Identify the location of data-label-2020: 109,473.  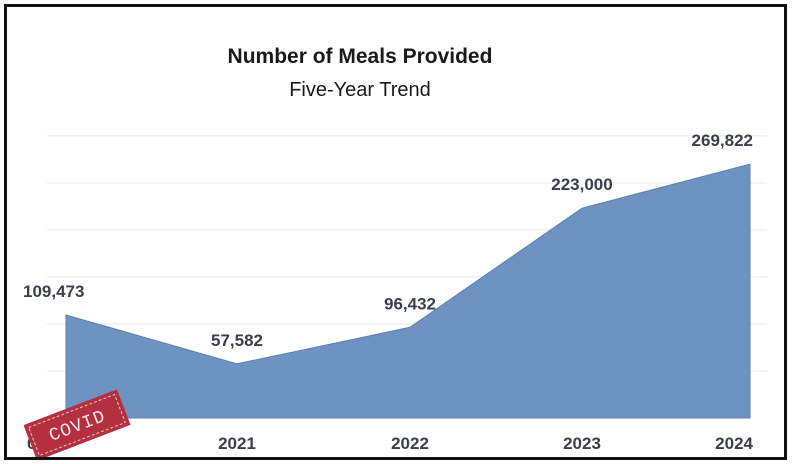
(53, 291).